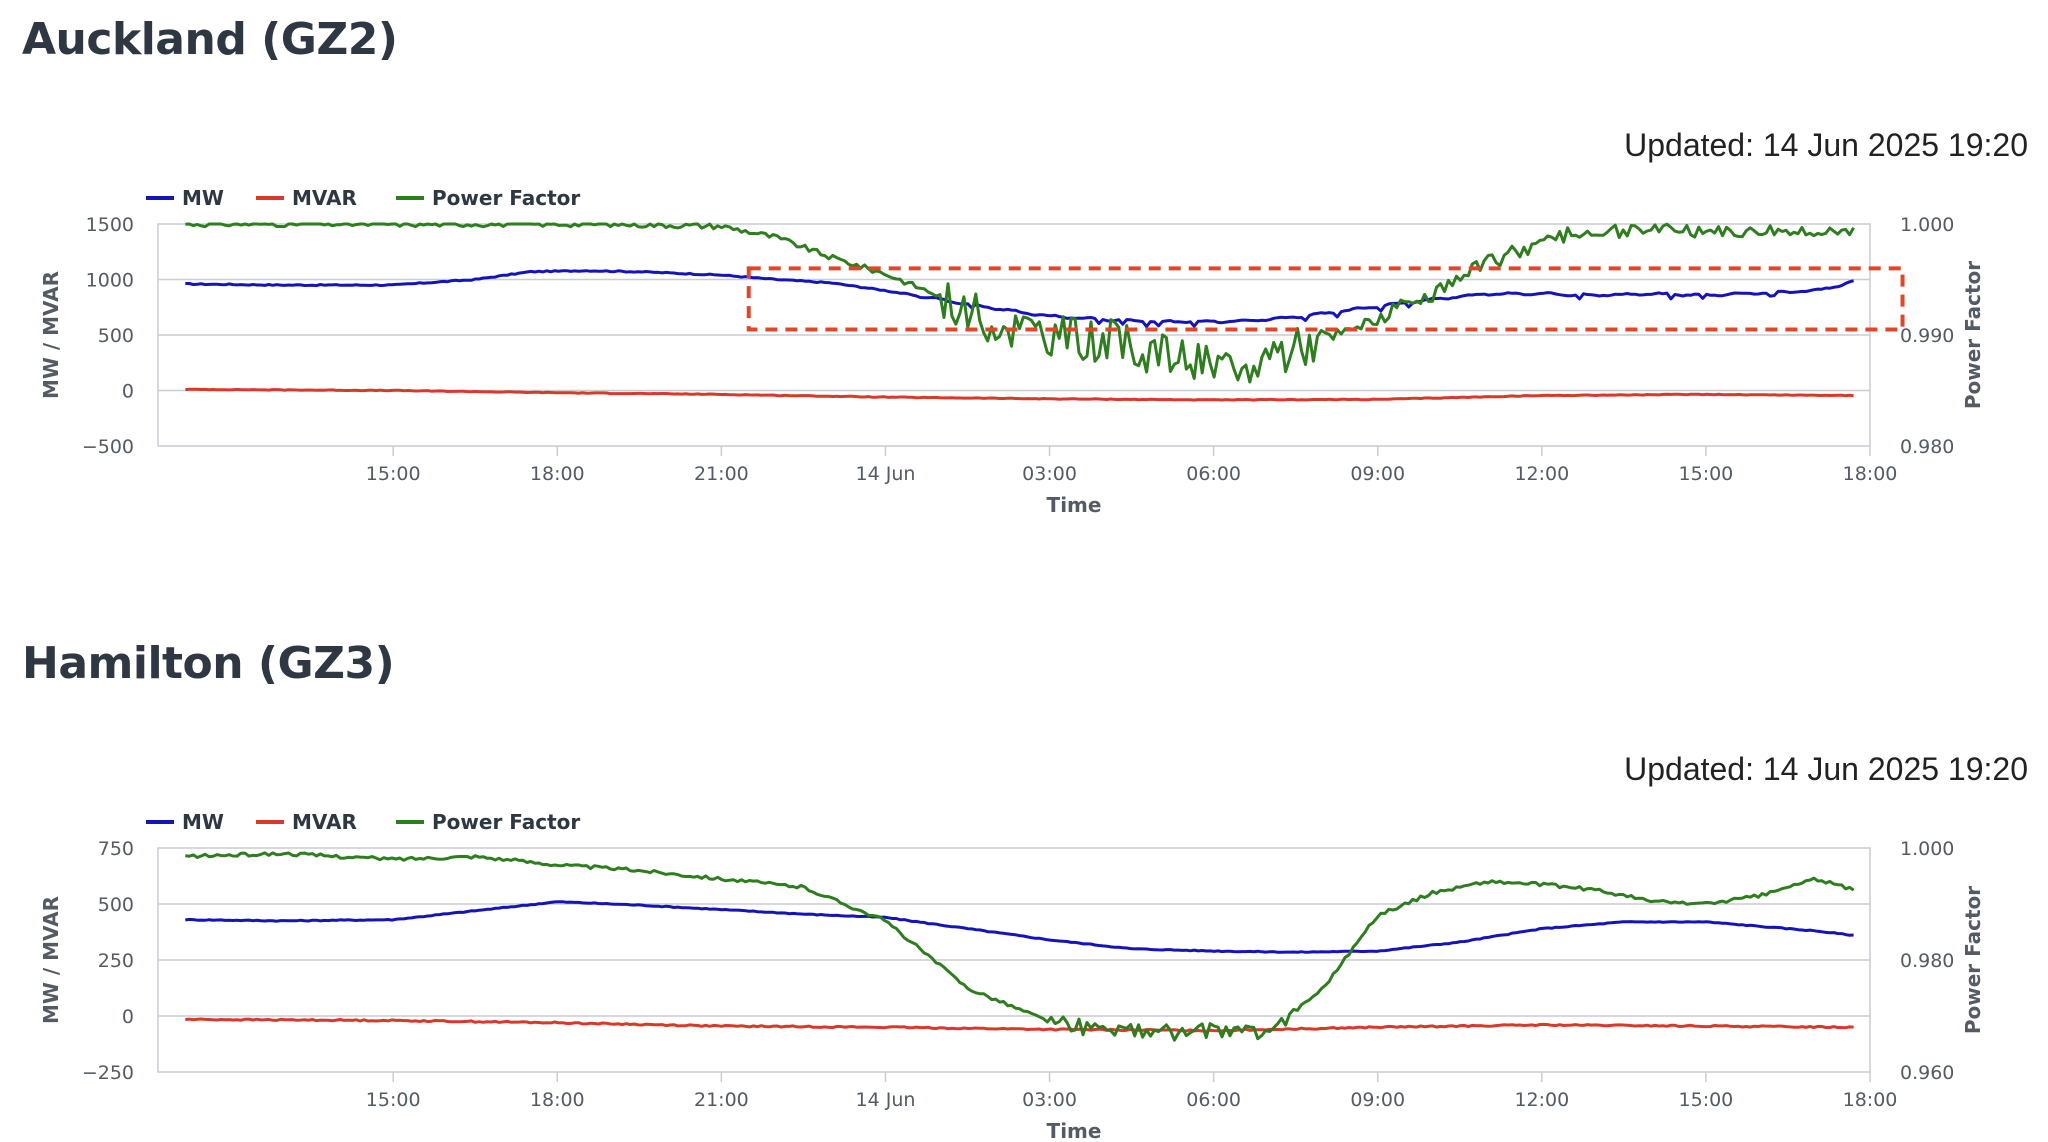  Describe the element at coordinates (1927, 1073) in the screenshot. I see `y2-tick-label: 0.960` at that location.